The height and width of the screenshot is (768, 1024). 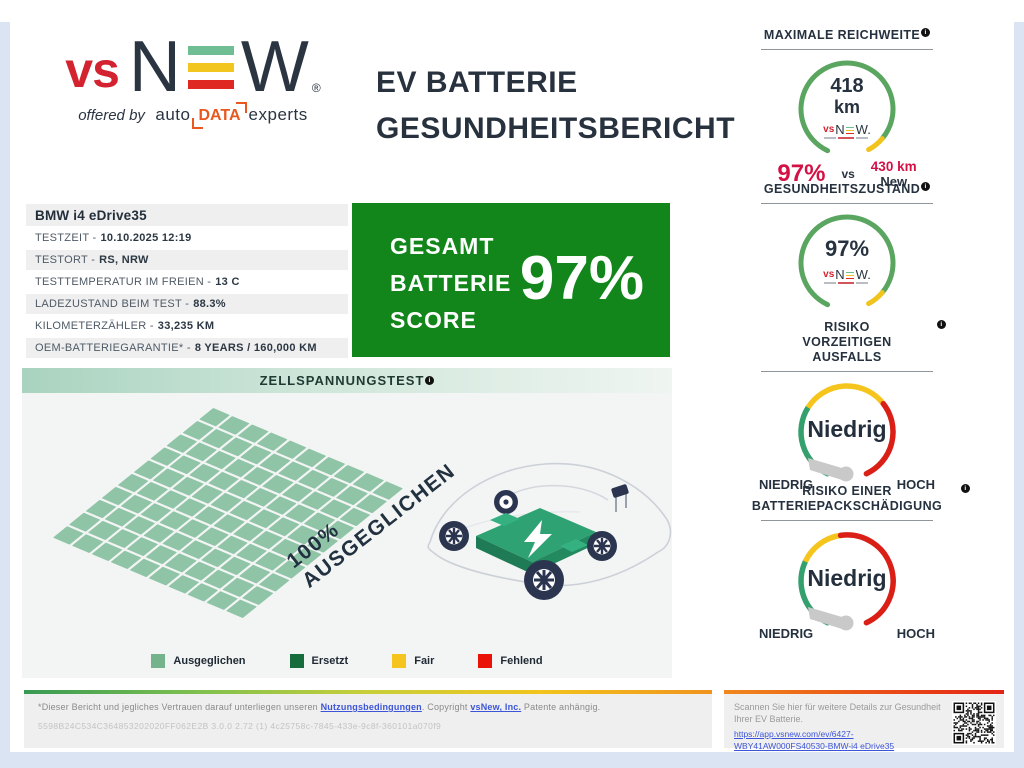 I want to click on health-title: GESUNDHEITSZUSTAND, so click(x=847, y=189).